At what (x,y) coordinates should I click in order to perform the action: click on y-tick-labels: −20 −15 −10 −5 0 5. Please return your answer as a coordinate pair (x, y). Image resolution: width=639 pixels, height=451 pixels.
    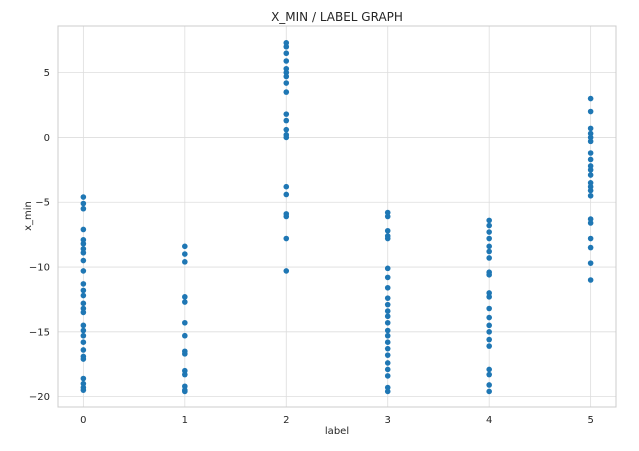
    Looking at the image, I should click on (39, 235).